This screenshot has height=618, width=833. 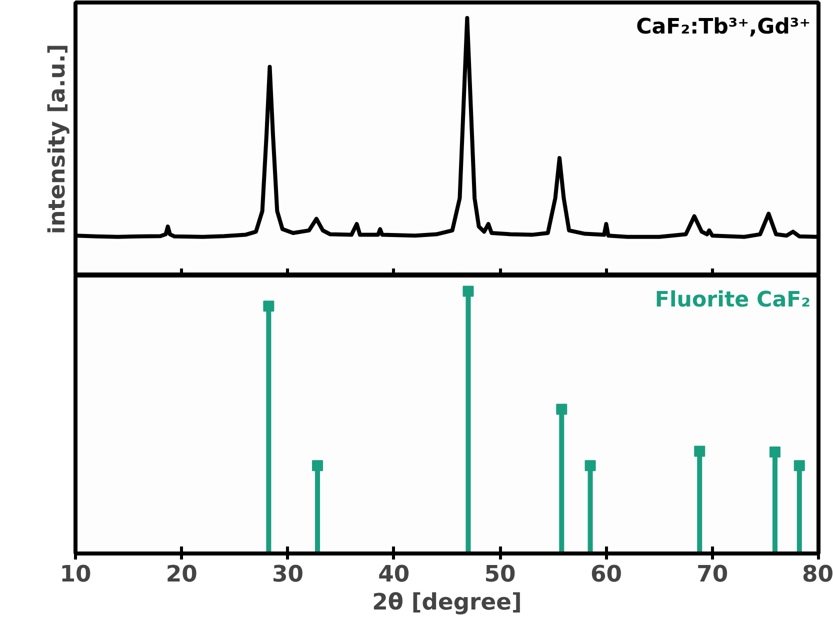 I want to click on x-tick-label: 40, so click(x=394, y=575).